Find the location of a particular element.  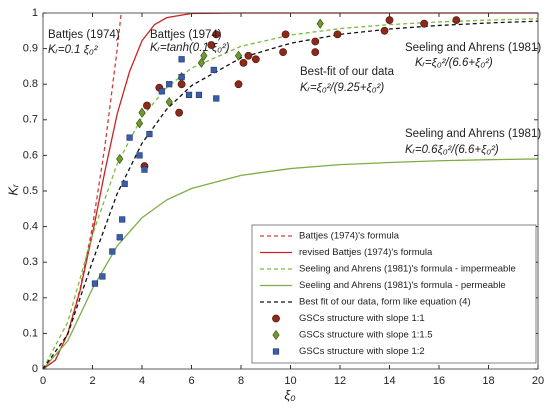

x-tick-label: 0 is located at coordinates (43, 381).